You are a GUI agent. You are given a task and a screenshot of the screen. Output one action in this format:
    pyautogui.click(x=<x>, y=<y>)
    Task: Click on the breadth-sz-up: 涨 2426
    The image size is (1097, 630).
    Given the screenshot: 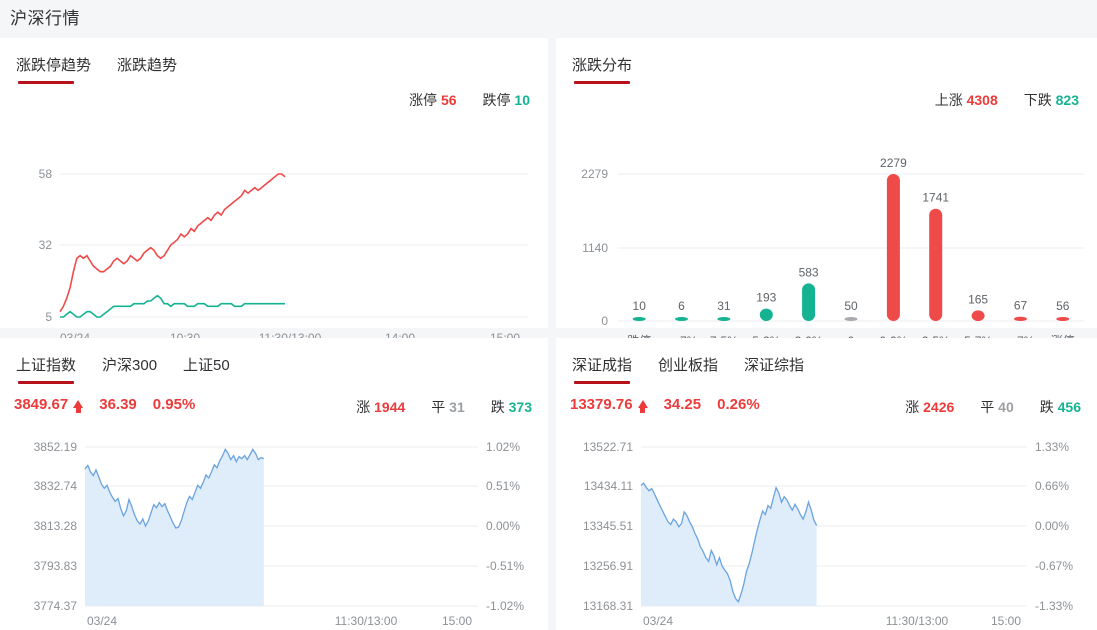 What is the action you would take?
    pyautogui.click(x=929, y=407)
    